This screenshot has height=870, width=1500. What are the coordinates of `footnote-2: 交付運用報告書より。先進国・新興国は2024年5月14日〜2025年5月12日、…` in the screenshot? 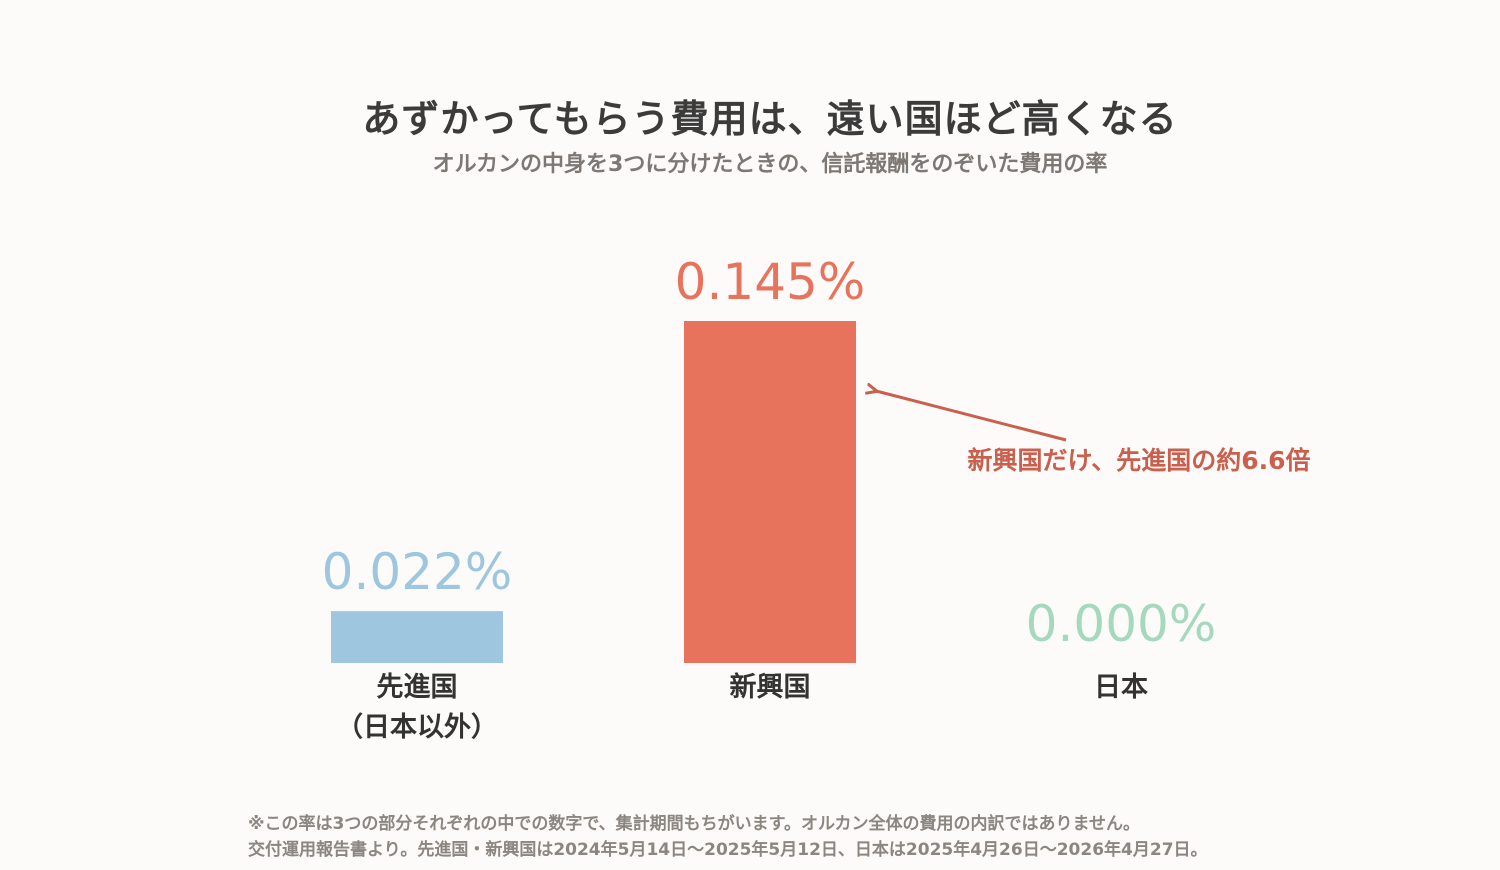 It's located at (728, 850).